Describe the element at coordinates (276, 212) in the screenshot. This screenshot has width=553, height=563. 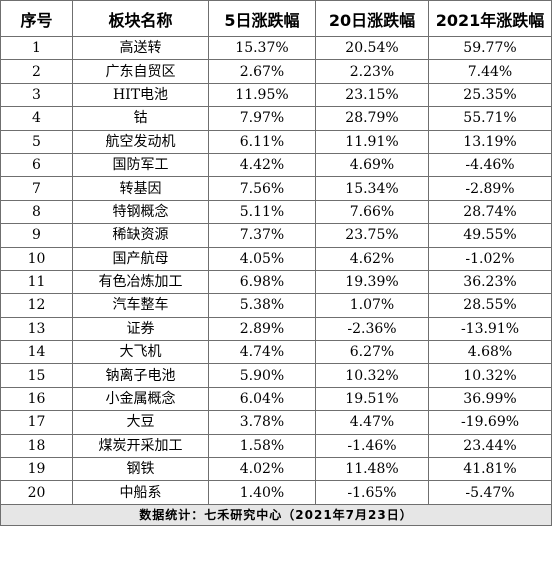
I see `table-row: 8 特钢概念 5.11% 7.66% 28.74%` at that location.